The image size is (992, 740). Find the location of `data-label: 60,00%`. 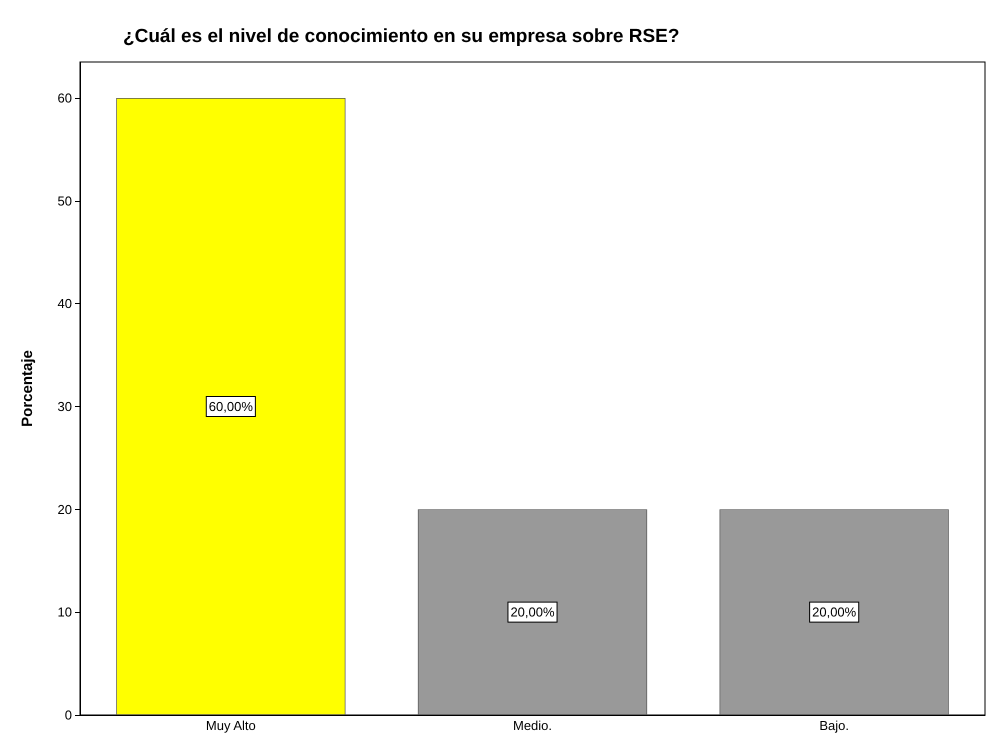

data-label: 60,00% is located at coordinates (231, 406).